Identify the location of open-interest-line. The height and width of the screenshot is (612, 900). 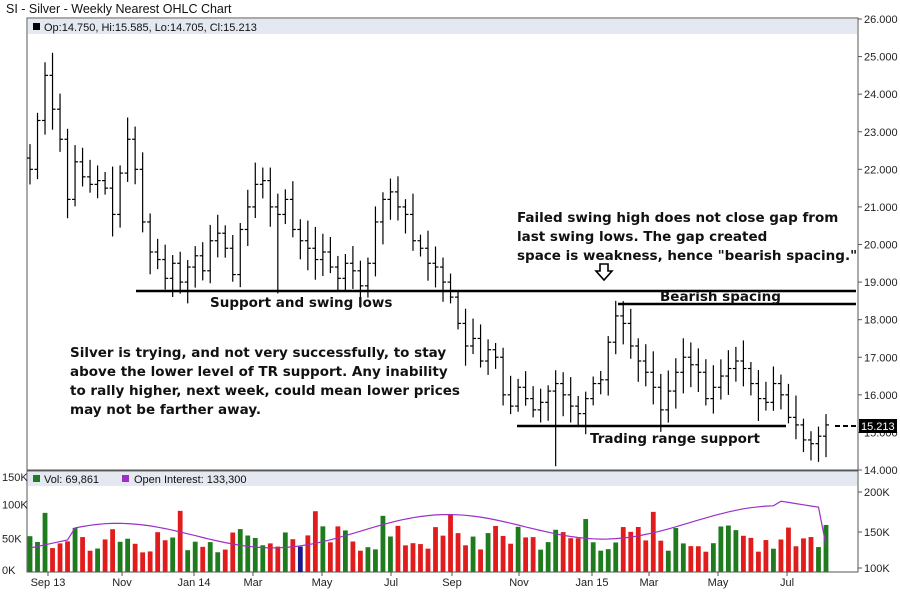
(428, 524).